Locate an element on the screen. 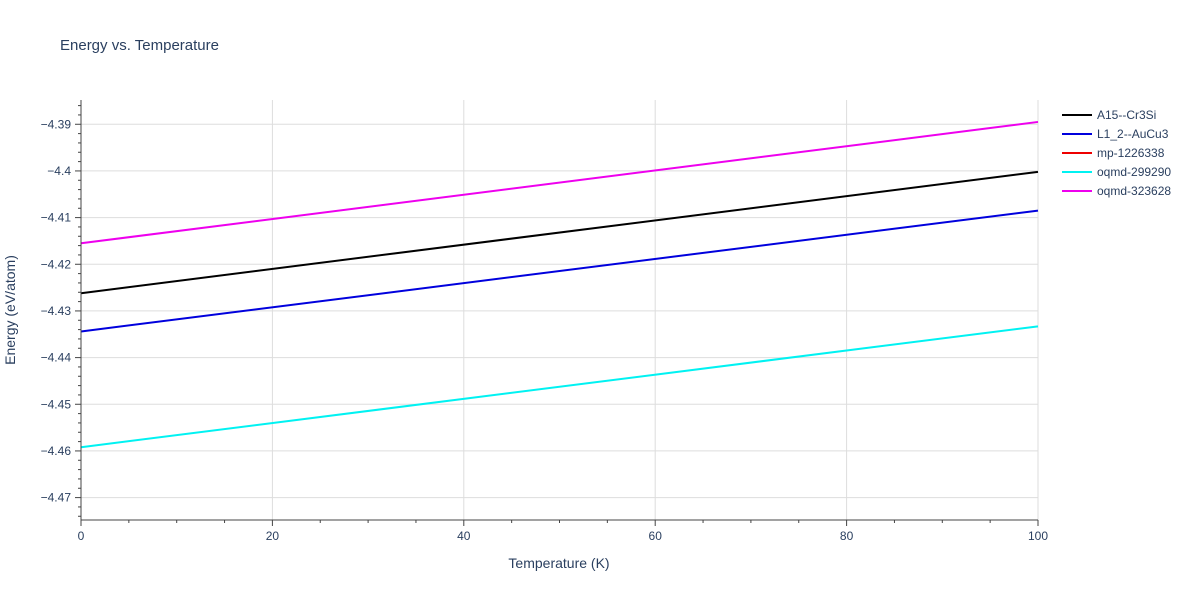  legend-item-A15--Cr3Si: A15--Cr3Si is located at coordinates (1109, 115).